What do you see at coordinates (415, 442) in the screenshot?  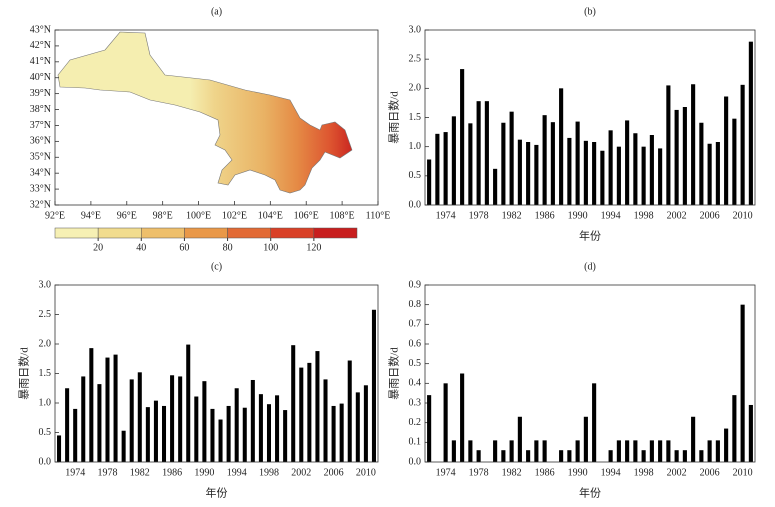 I see `y-tick-label: 0.1` at bounding box center [415, 442].